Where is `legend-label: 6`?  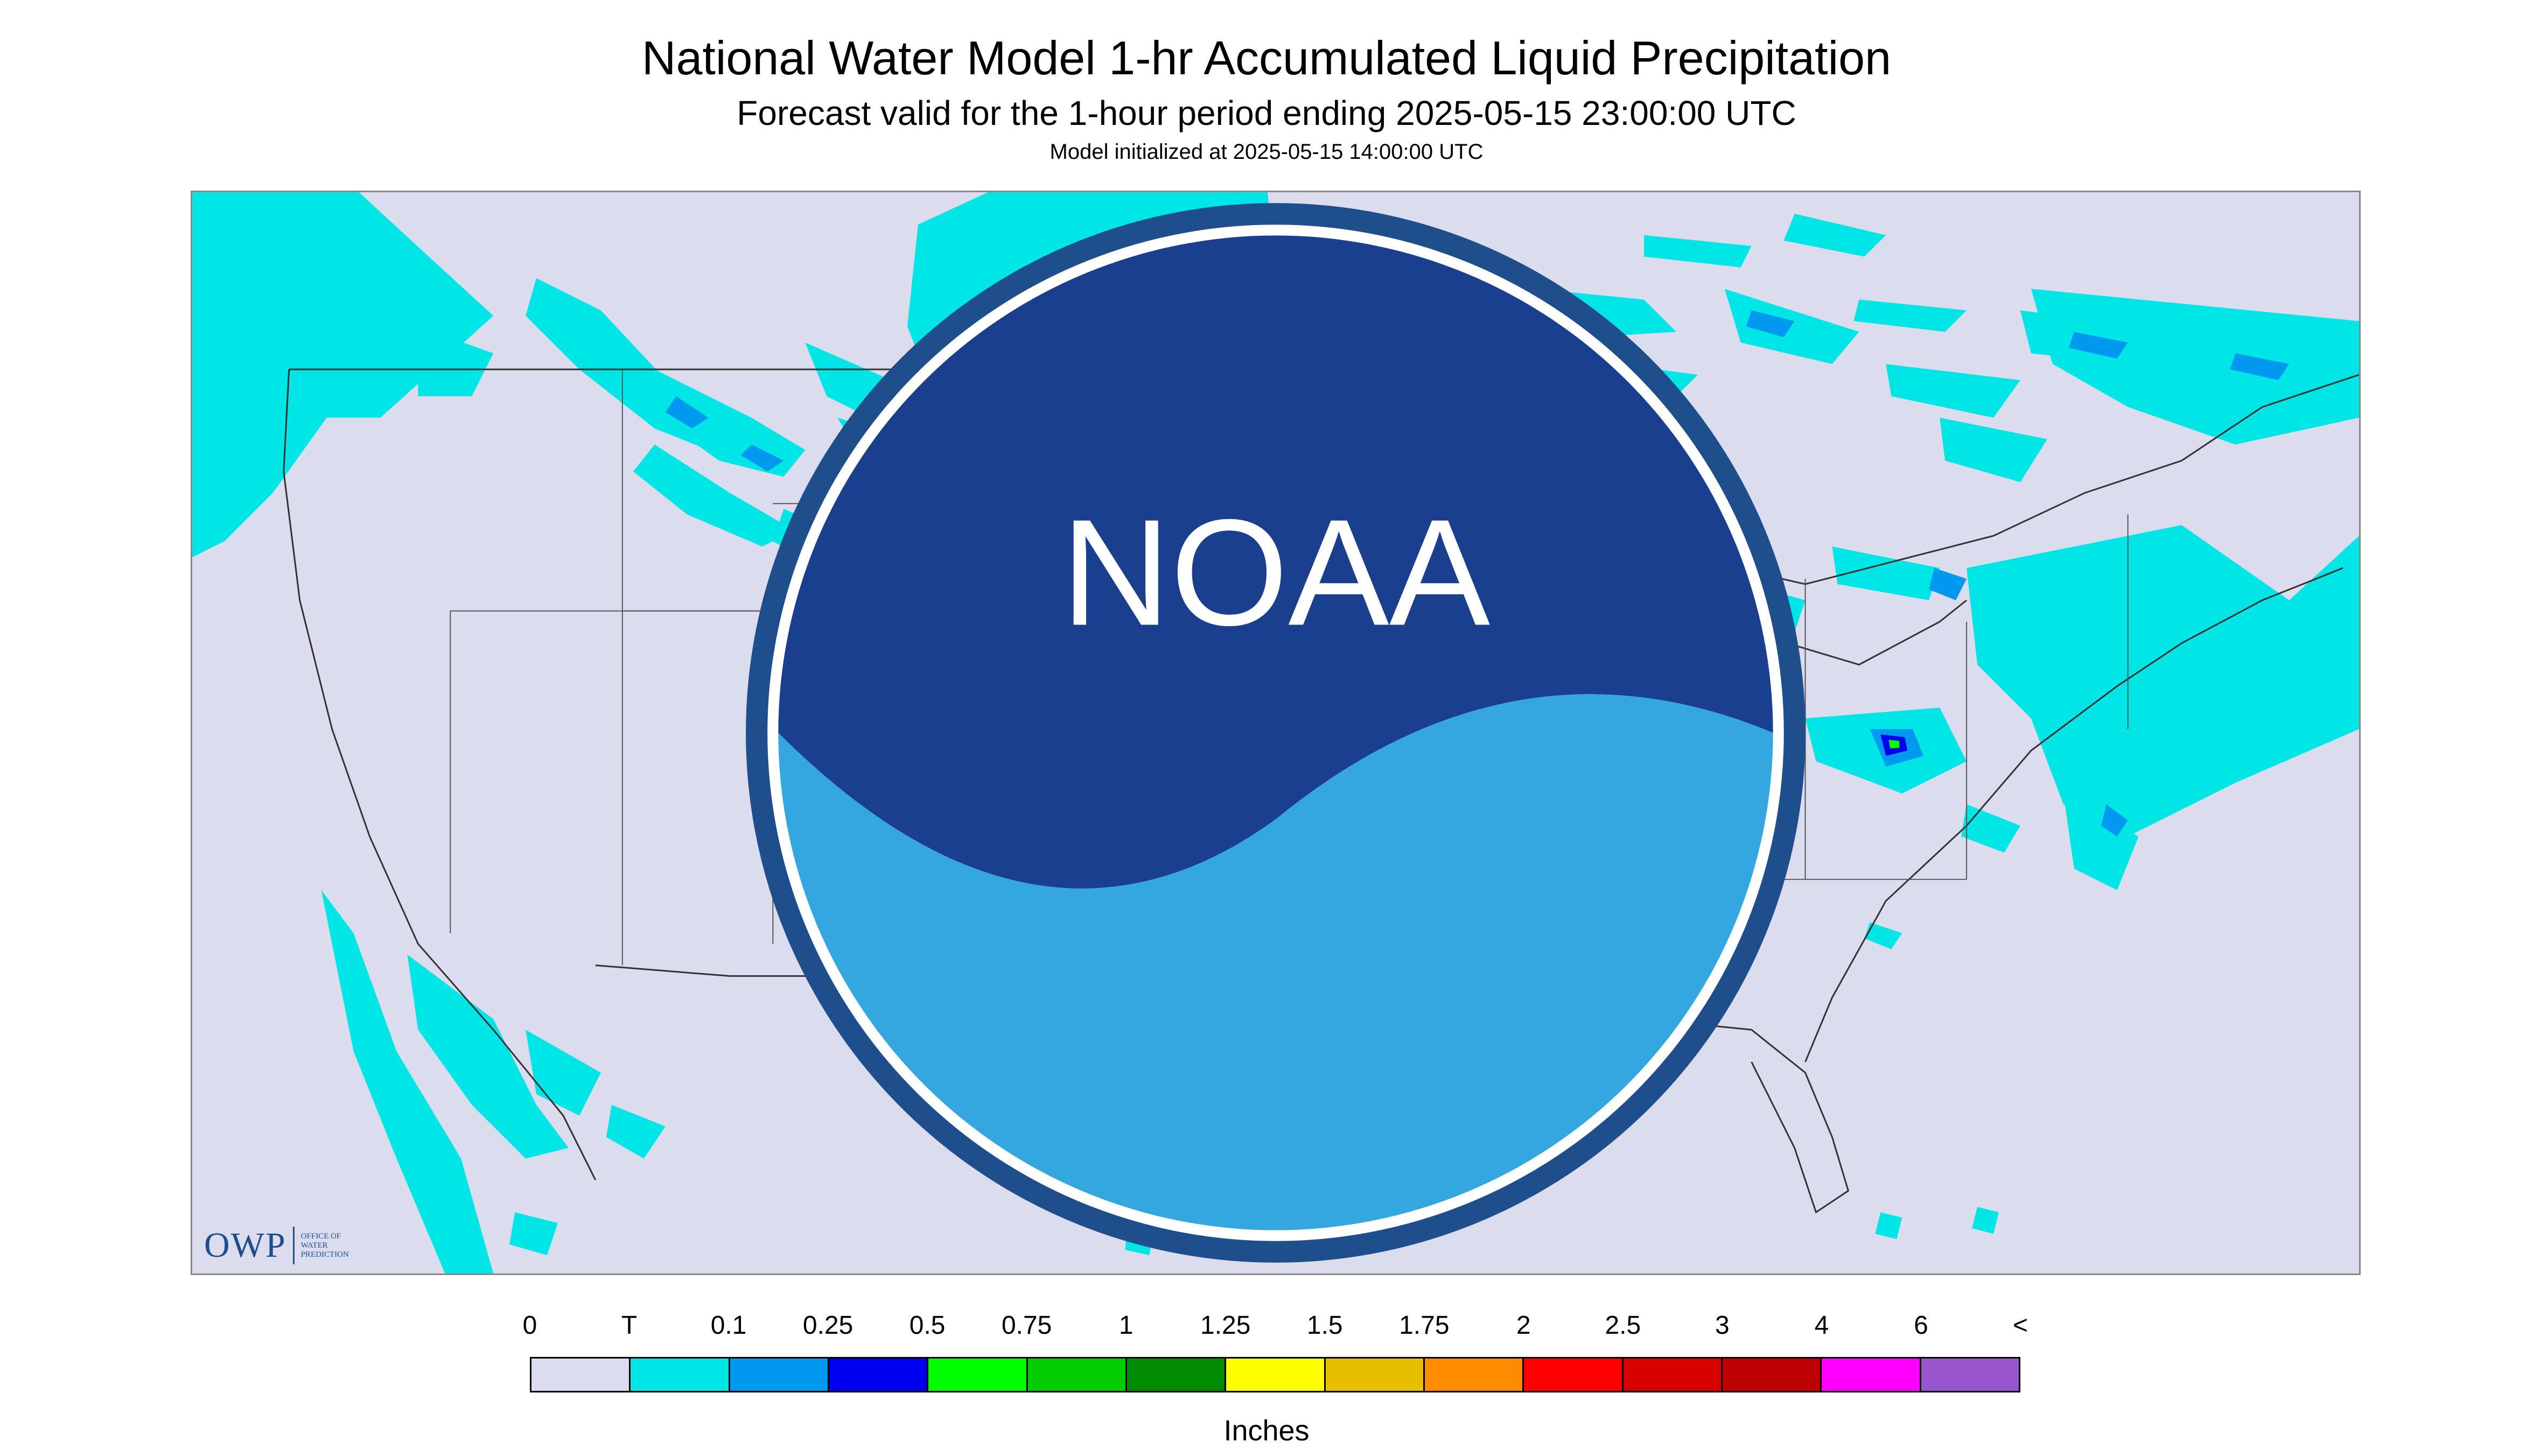 legend-label: 6 is located at coordinates (1921, 1325).